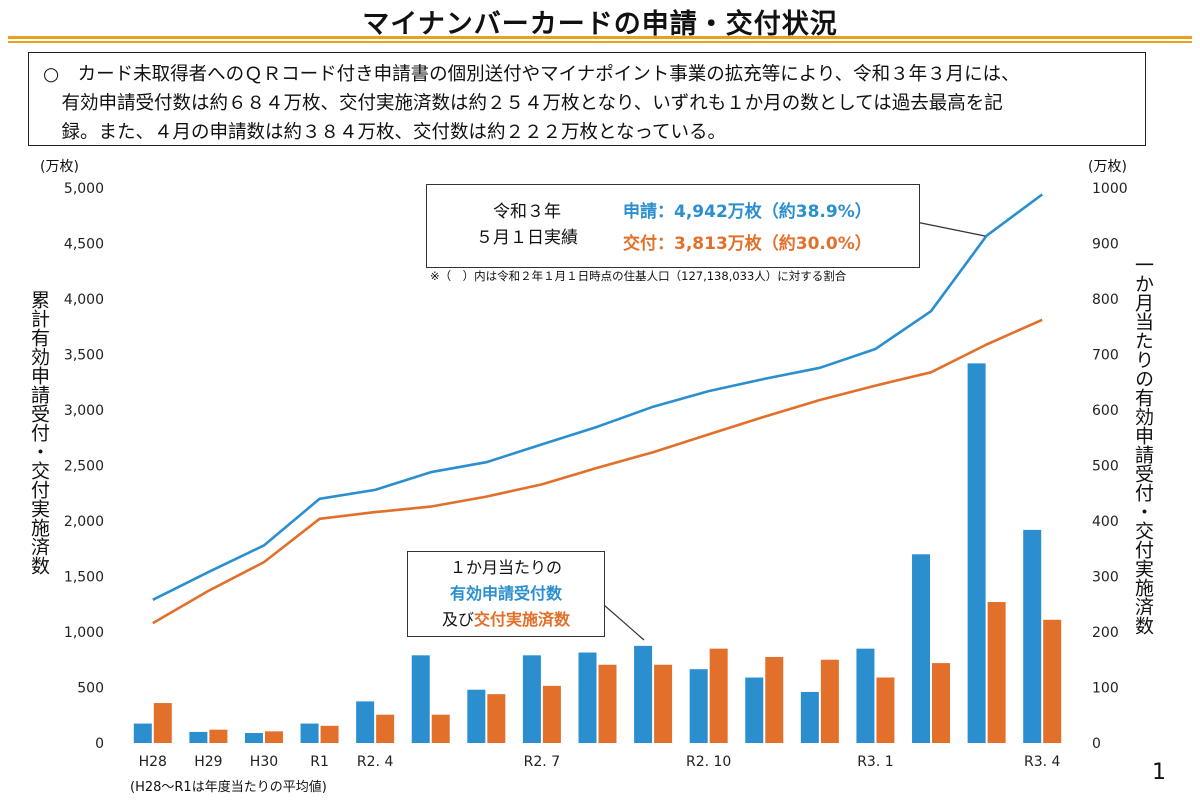 This screenshot has width=1200, height=800. Describe the element at coordinates (950, 229) in the screenshot. I see `legend-pointer-line` at that location.